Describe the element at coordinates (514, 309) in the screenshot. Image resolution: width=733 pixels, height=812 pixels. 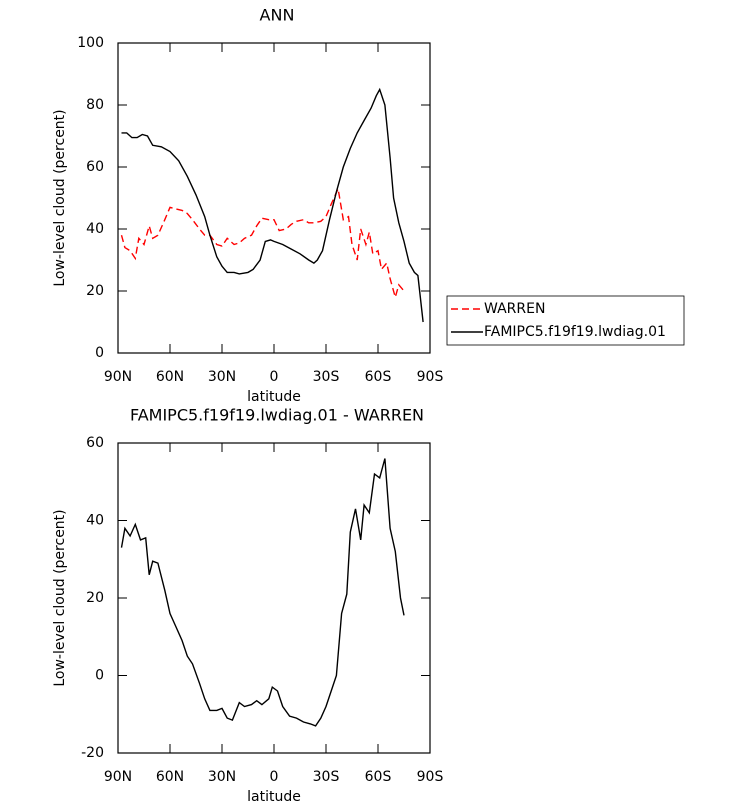
I see `legend-label: WARREN` at that location.